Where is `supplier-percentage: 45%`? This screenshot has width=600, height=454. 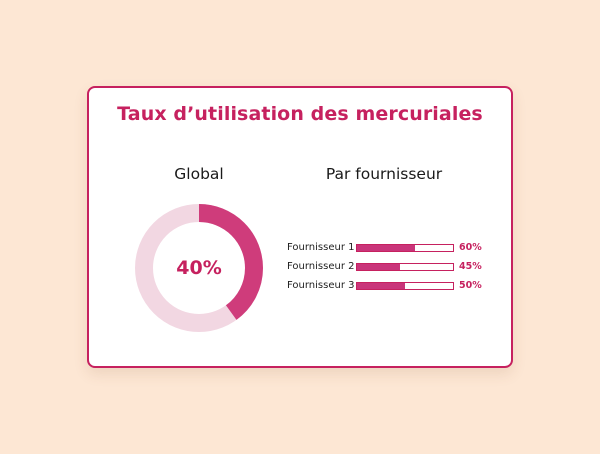 supplier-percentage: 45% is located at coordinates (470, 267).